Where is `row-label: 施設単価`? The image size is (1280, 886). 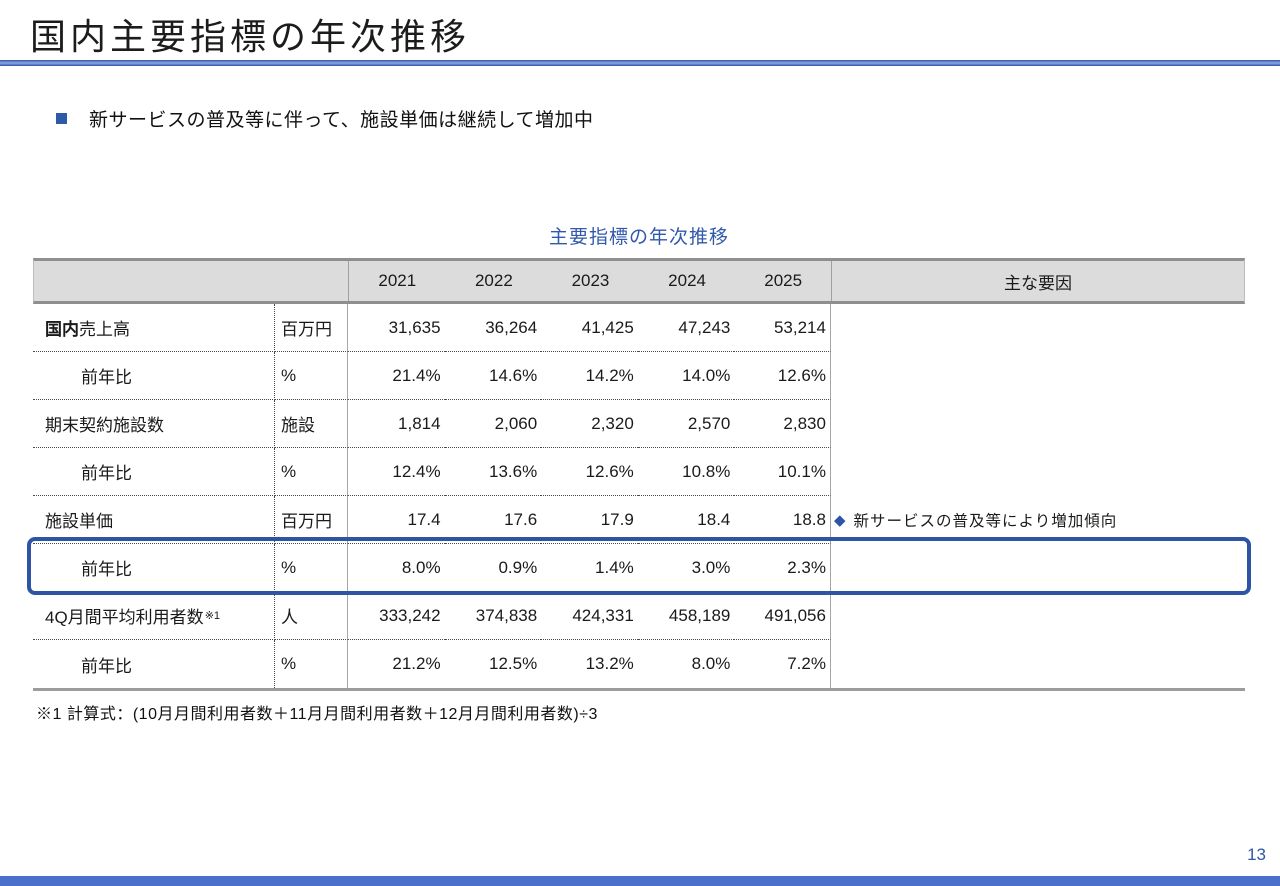 row-label: 施設単価 is located at coordinates (154, 520).